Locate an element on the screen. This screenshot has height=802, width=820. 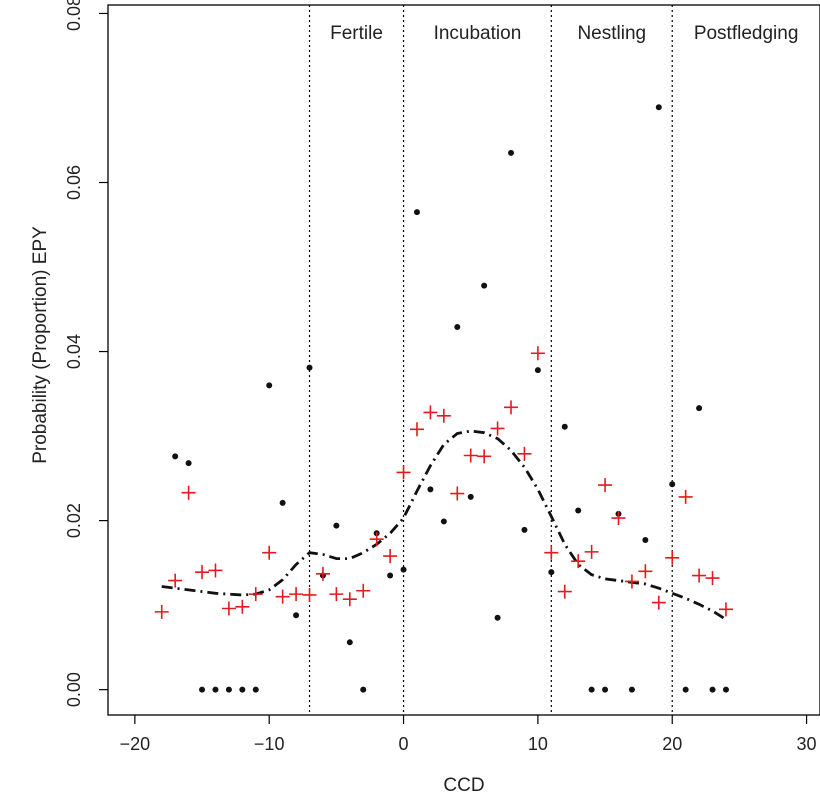
phase-label: Fertile is located at coordinates (356, 33).